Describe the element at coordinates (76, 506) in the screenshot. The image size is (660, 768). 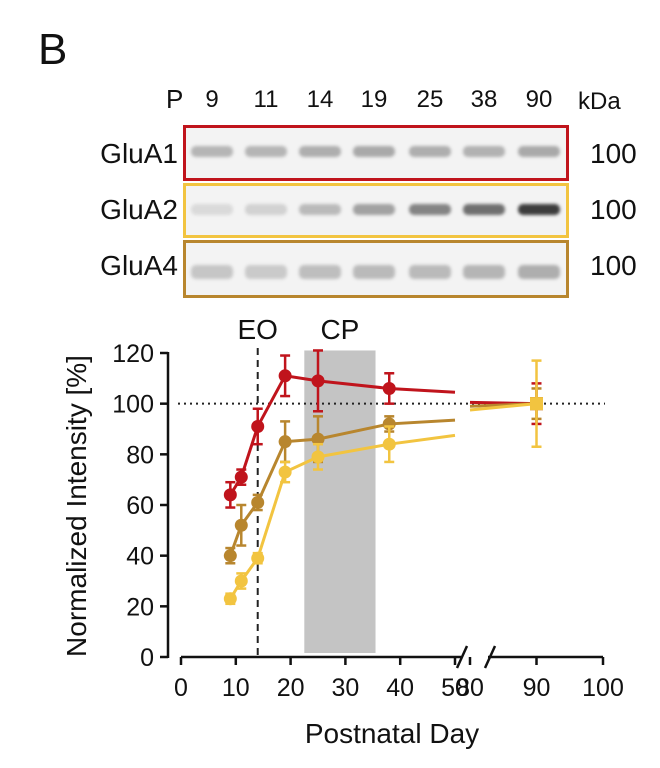
I see `y-axis-label: Normalized Intensity [%]` at that location.